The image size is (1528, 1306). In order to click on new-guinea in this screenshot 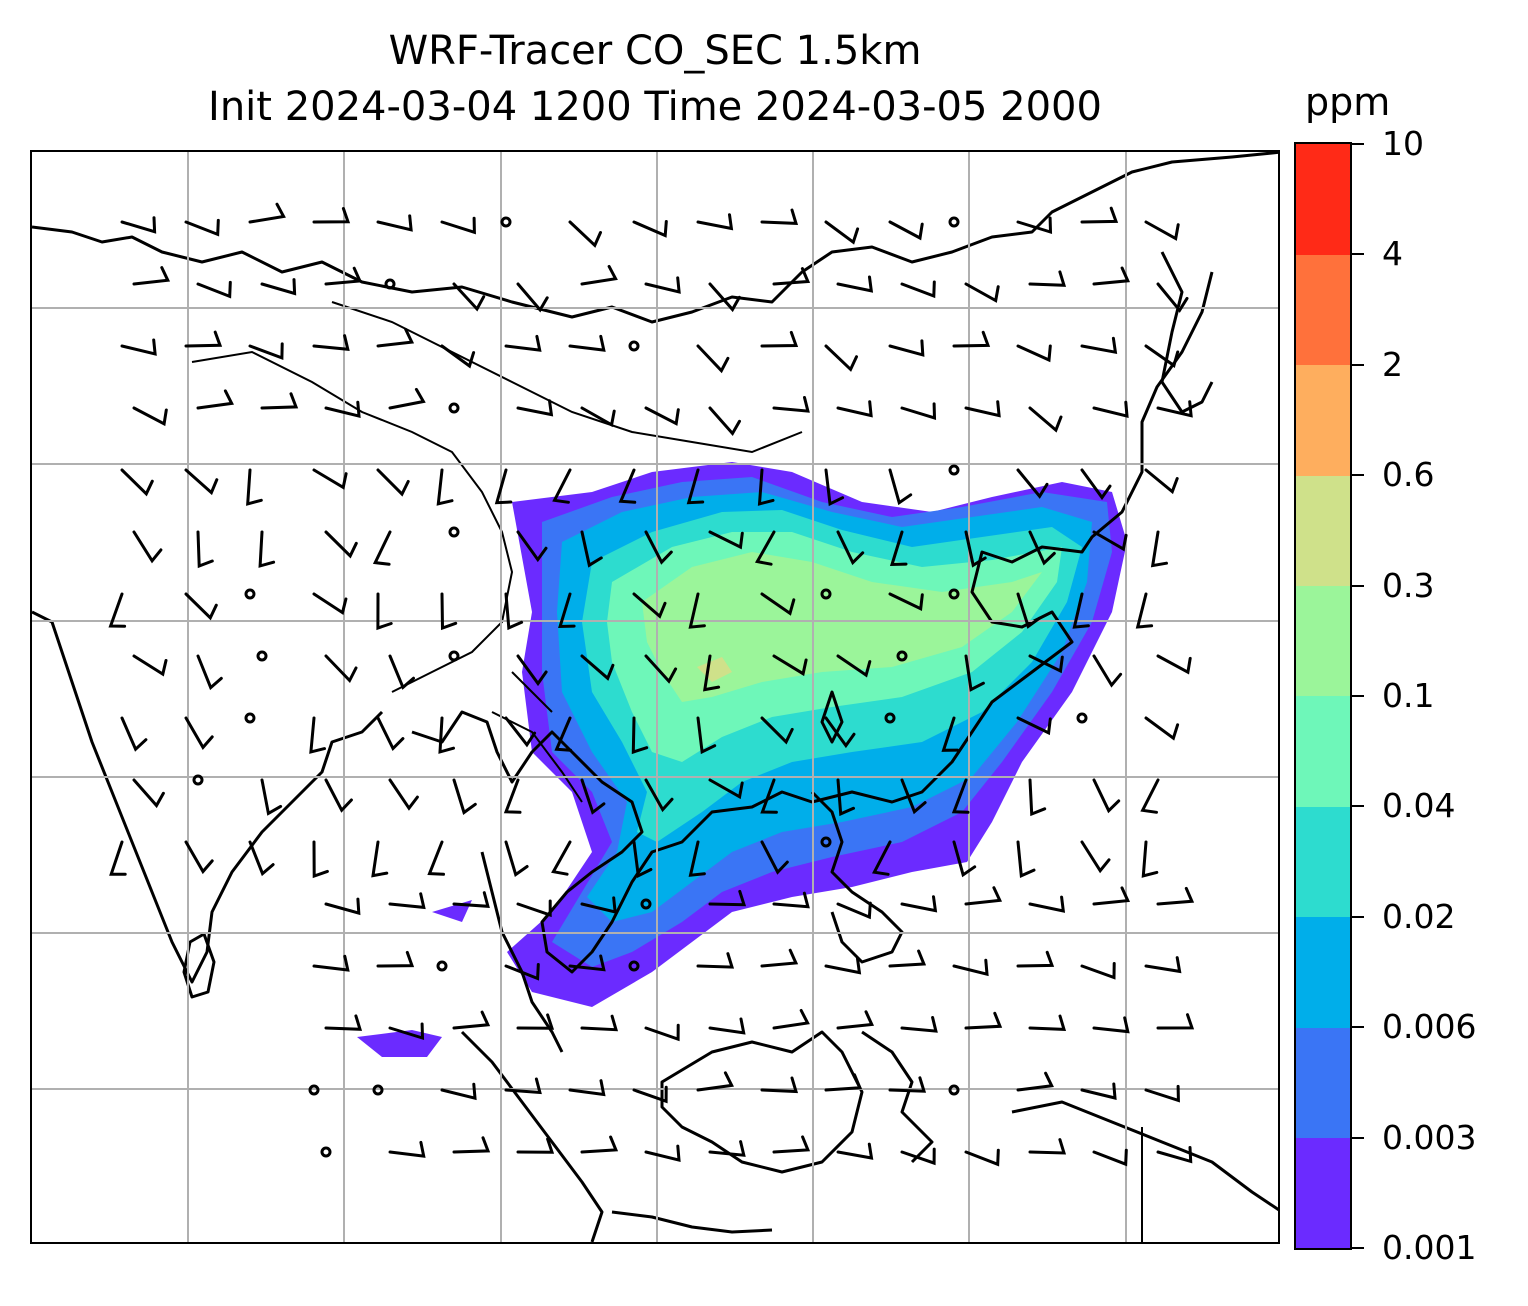, I will do `click(1144, 1156)`.